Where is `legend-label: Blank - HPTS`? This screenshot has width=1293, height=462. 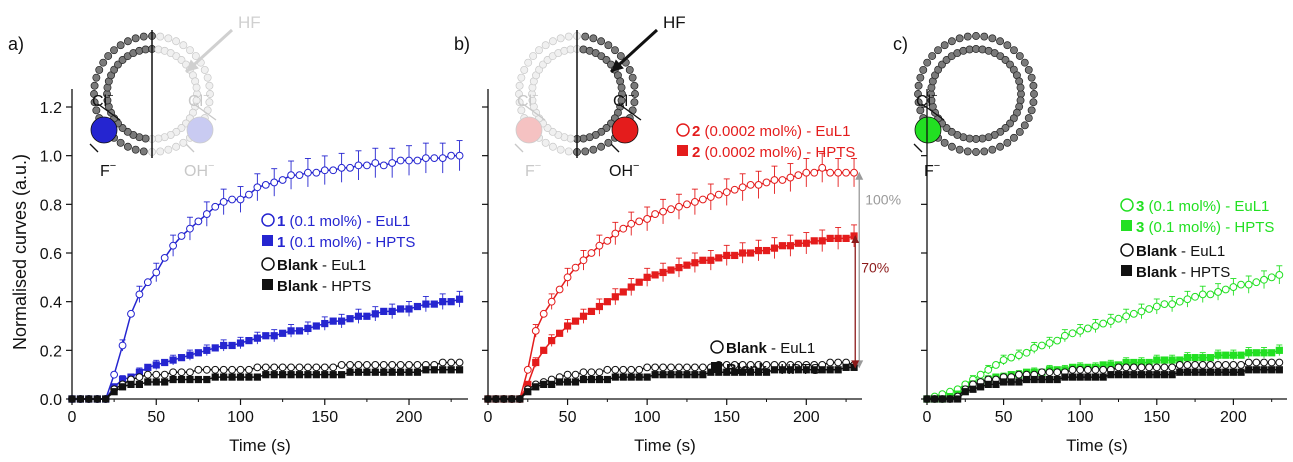 legend-label: Blank - HPTS is located at coordinates (773, 369).